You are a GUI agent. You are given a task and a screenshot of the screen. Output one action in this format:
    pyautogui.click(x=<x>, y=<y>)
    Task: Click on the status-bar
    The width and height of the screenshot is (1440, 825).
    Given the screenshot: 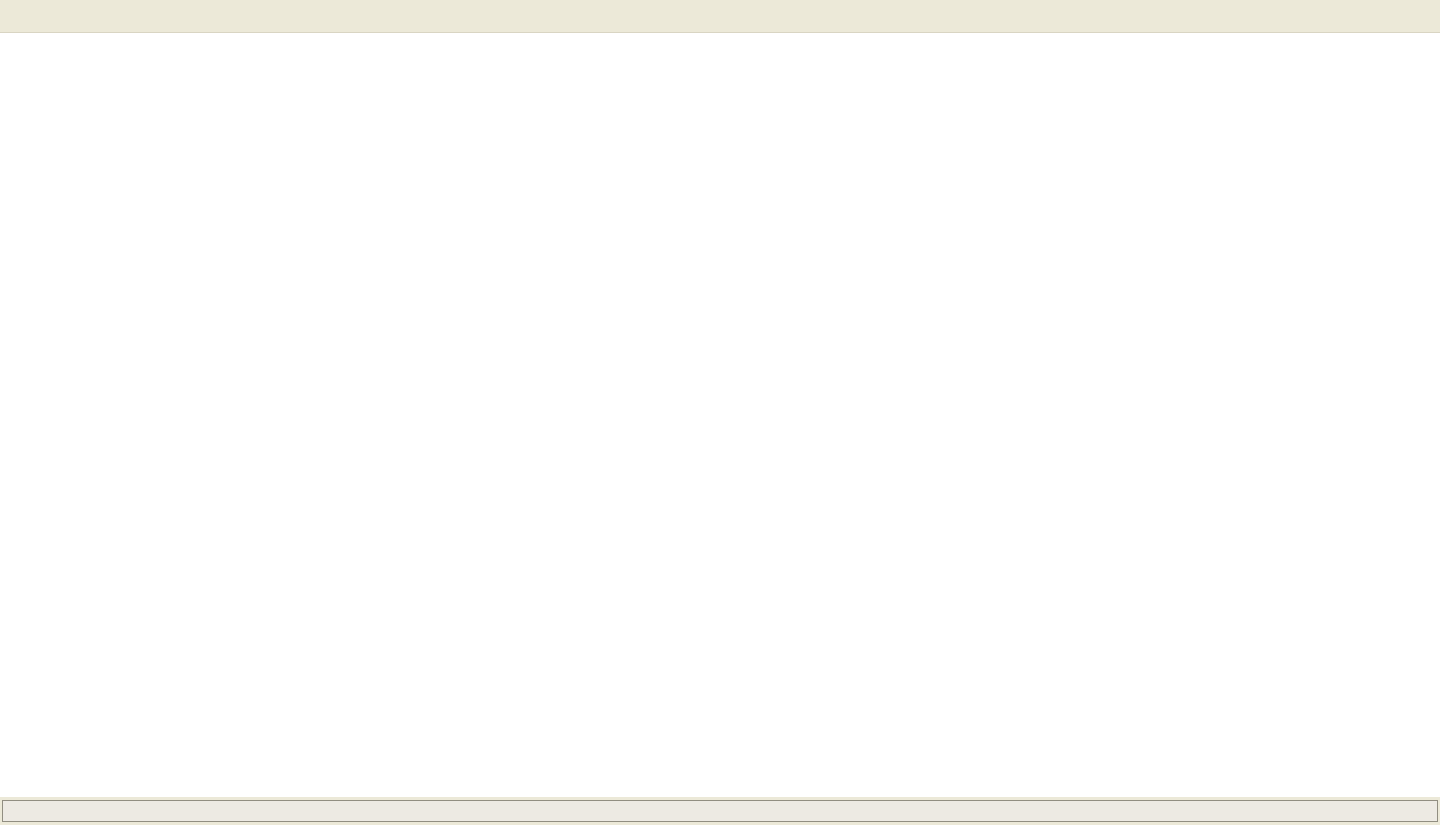 What is the action you would take?
    pyautogui.click(x=720, y=811)
    